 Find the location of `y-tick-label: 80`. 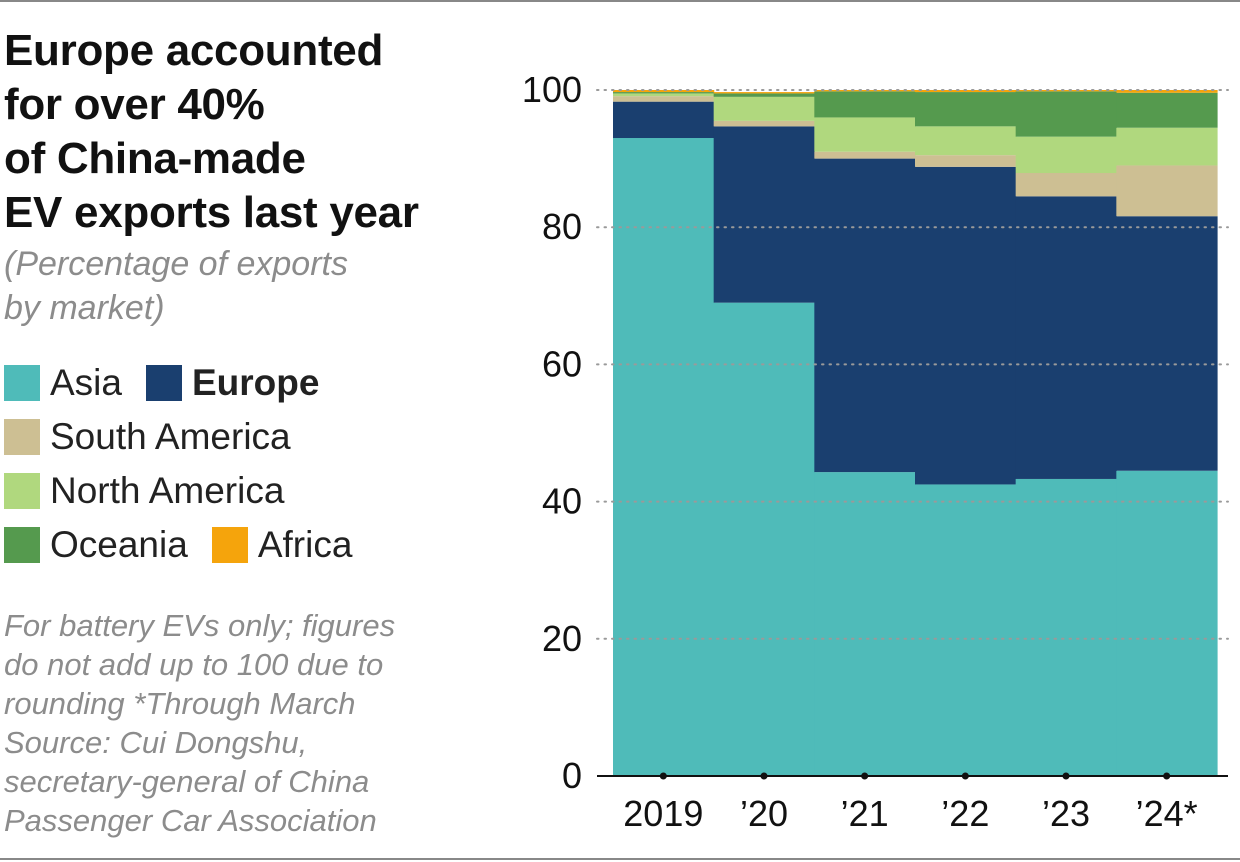

y-tick-label: 80 is located at coordinates (562, 226).